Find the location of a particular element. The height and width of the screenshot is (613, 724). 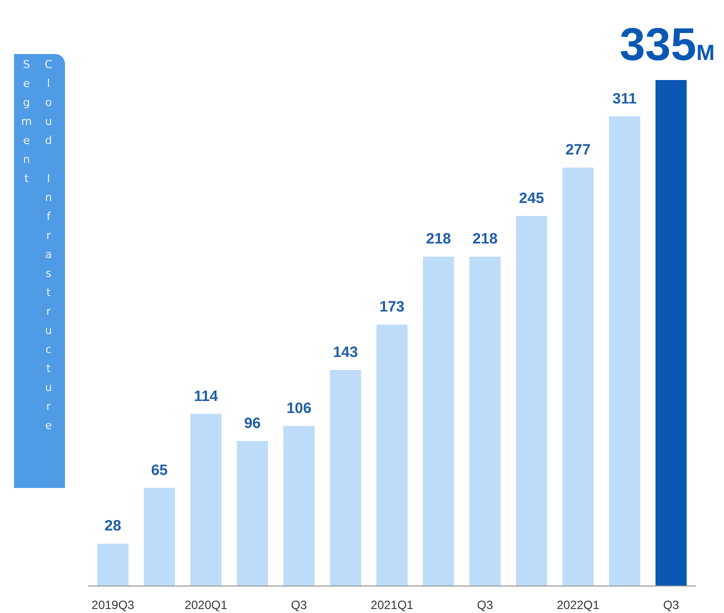

data-label: 96 is located at coordinates (252, 423).